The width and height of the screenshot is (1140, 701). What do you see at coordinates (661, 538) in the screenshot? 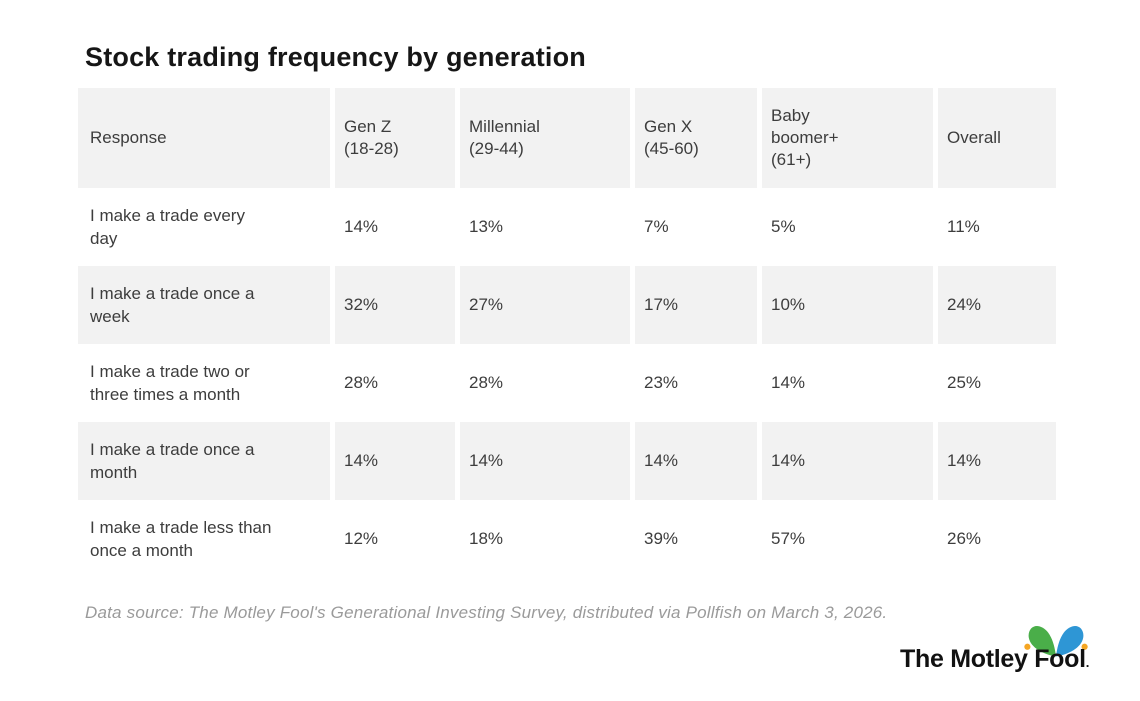
I see `value-cell: 39%` at bounding box center [661, 538].